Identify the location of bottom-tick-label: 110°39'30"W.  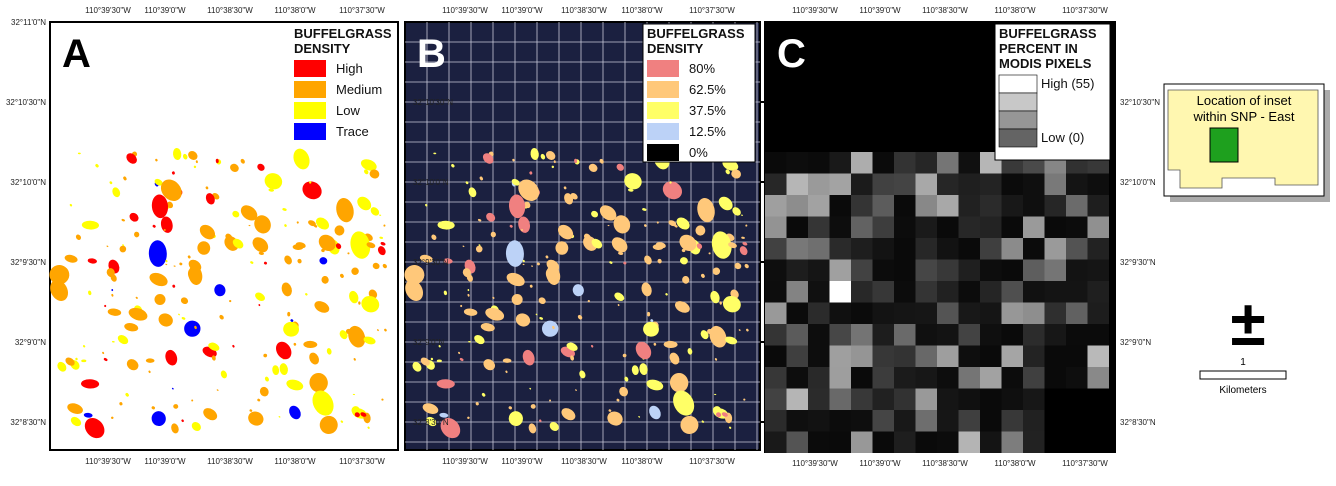
(815, 463).